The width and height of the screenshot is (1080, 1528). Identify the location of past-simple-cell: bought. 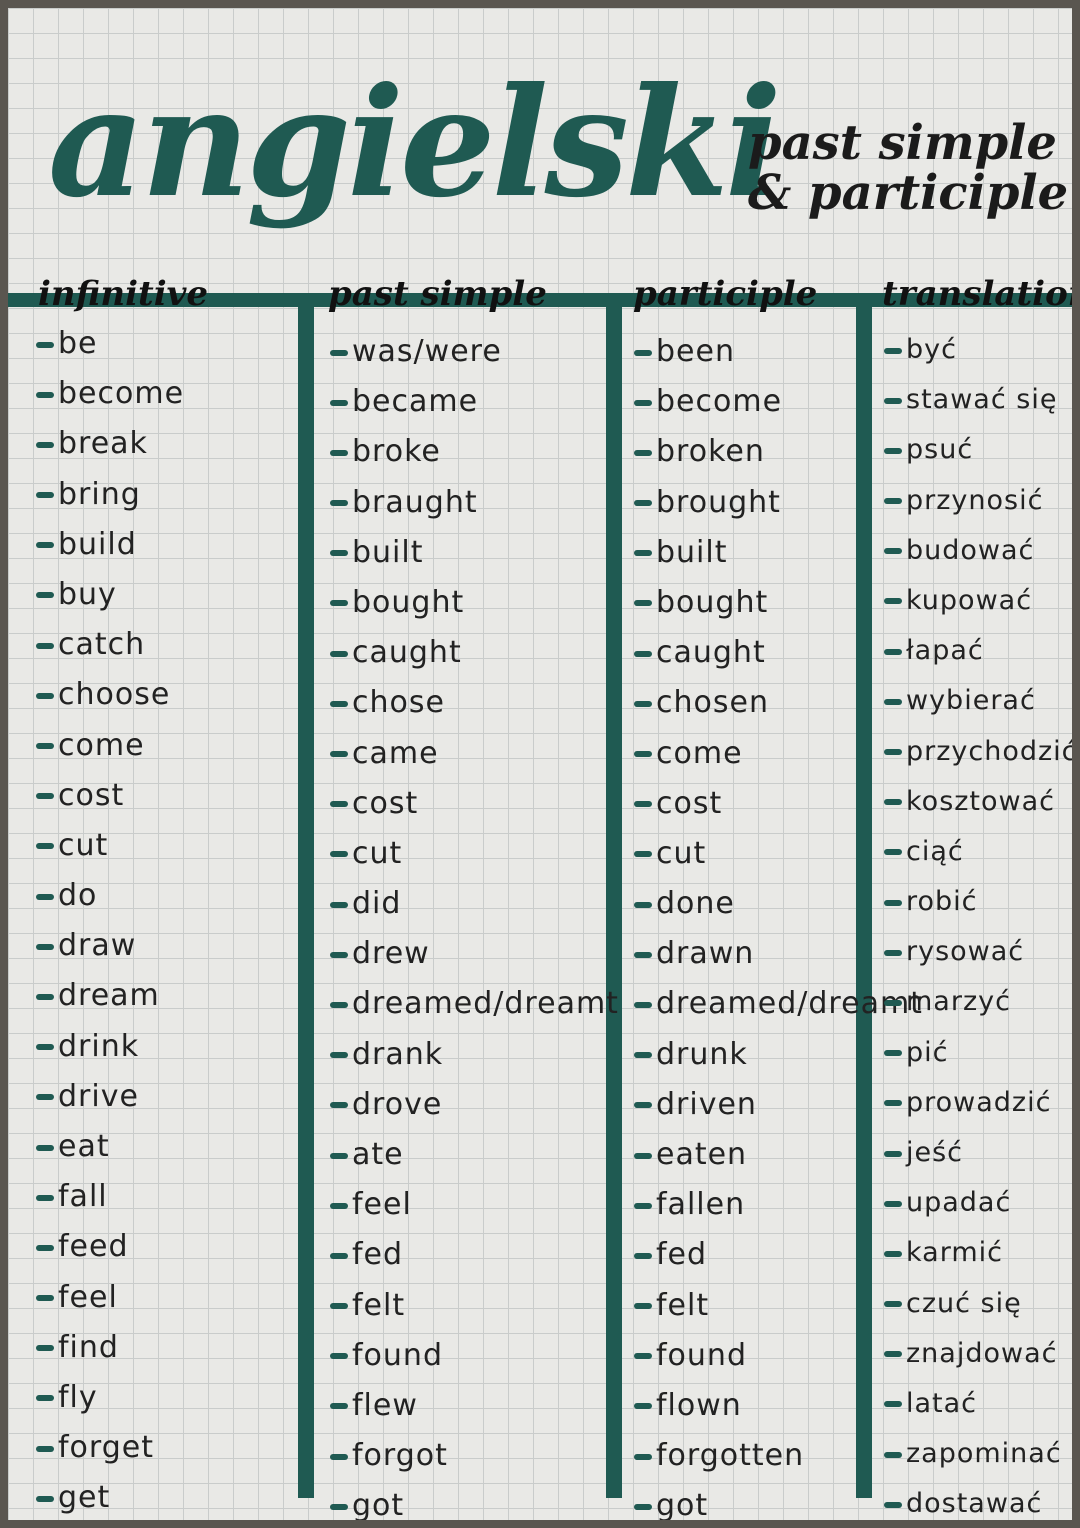
(474, 610).